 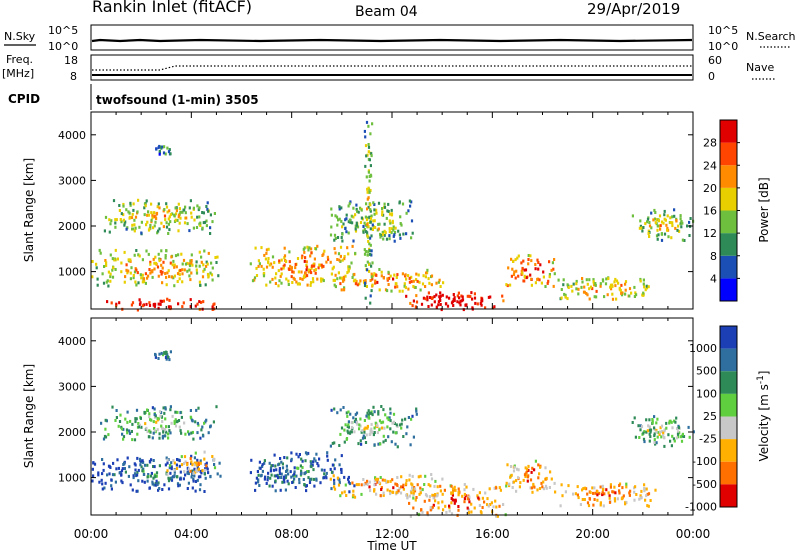 What do you see at coordinates (710, 143) in the screenshot?
I see `power-colorbar-tick-label: 28` at bounding box center [710, 143].